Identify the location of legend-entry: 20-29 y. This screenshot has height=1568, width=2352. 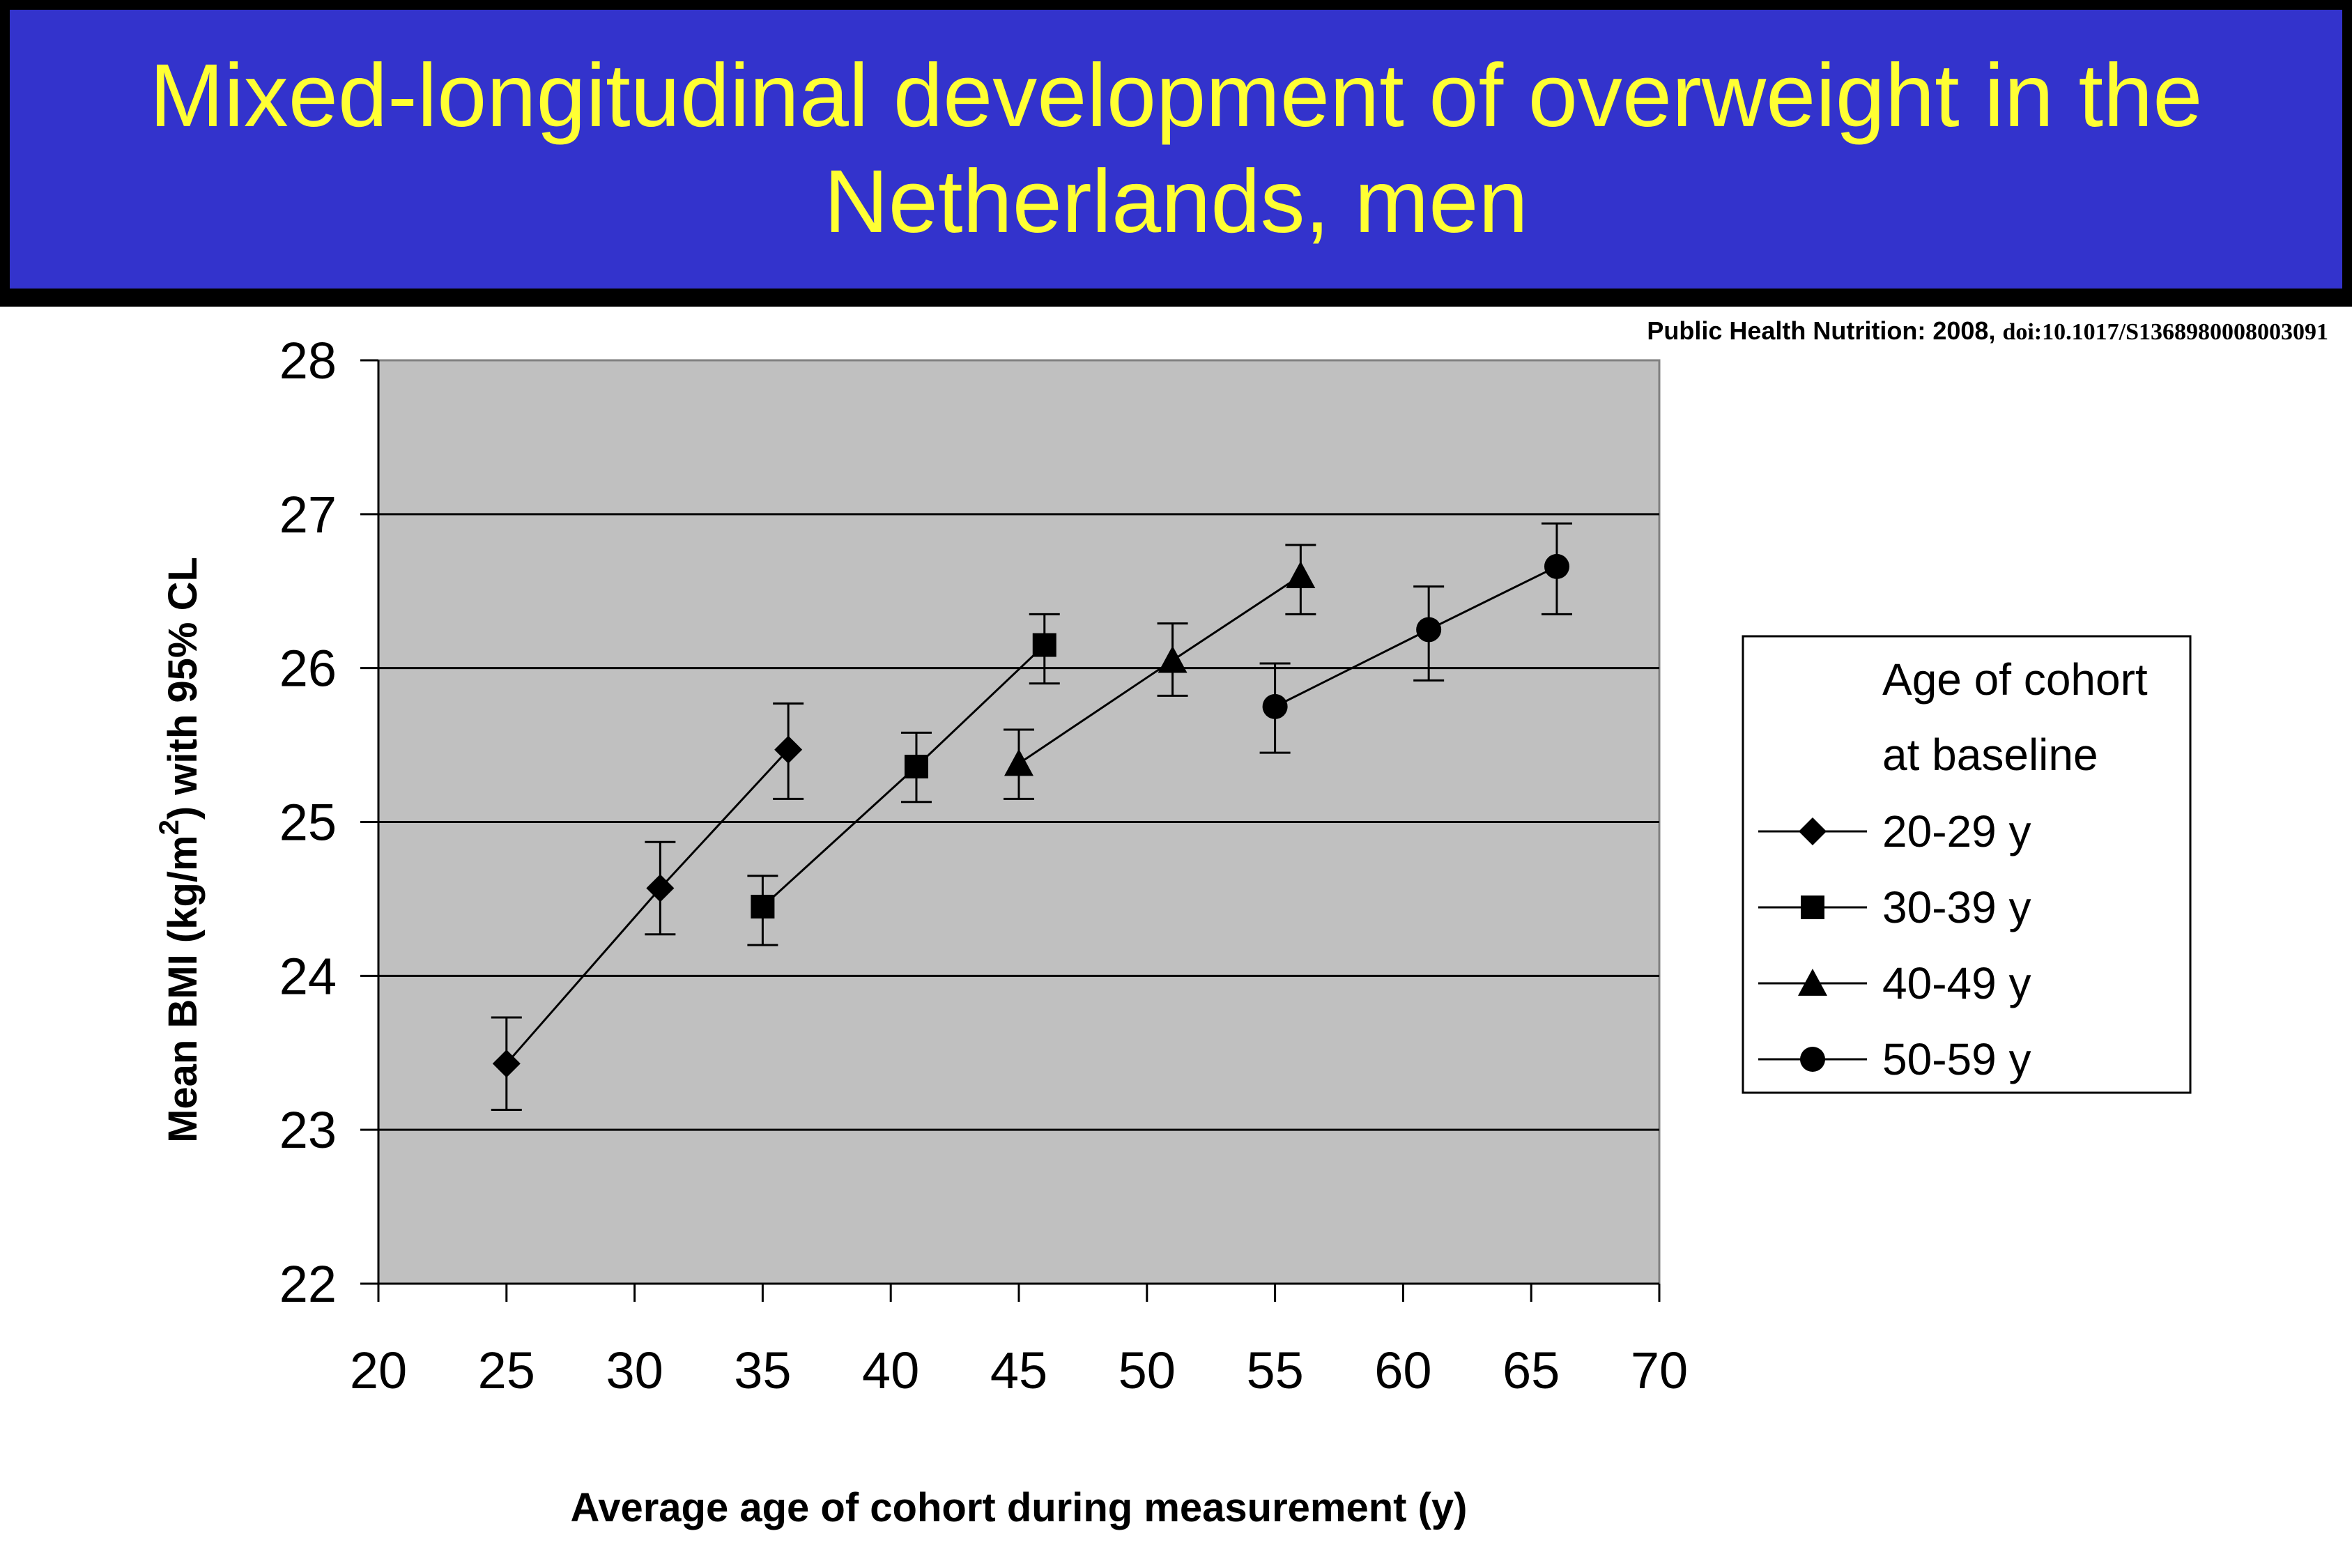
(1894, 831).